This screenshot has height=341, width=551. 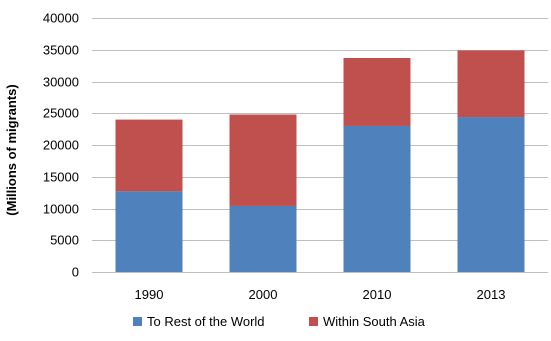 What do you see at coordinates (64, 240) in the screenshot?
I see `y-tick-label: 5000` at bounding box center [64, 240].